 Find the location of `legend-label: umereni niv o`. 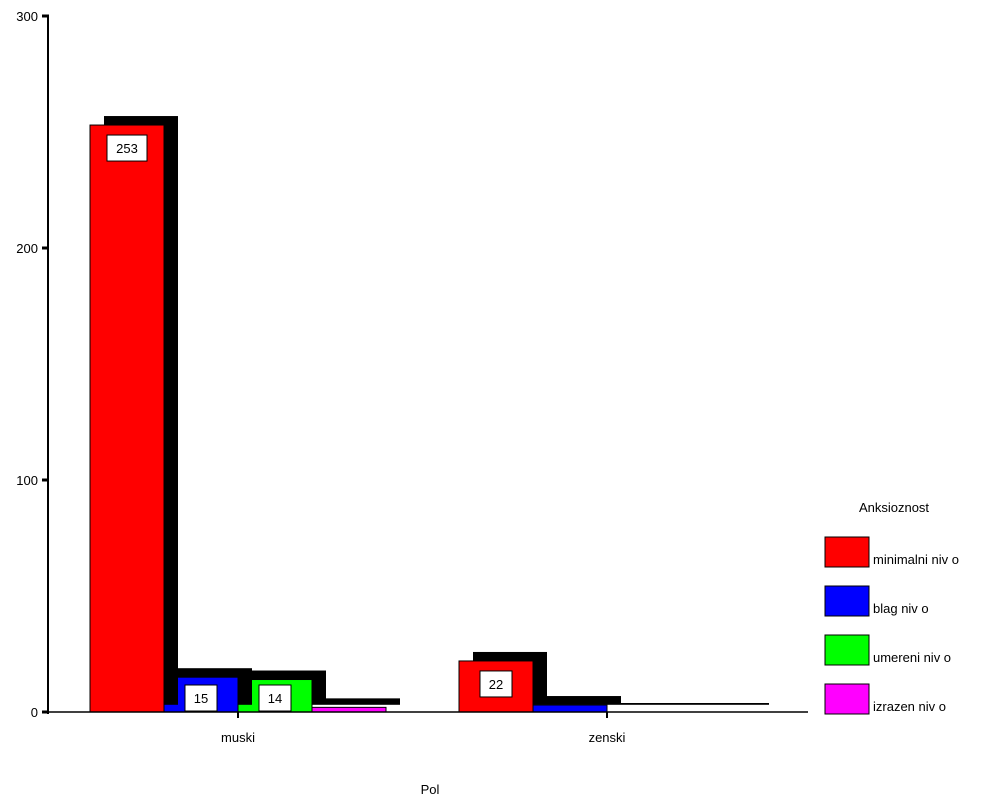

legend-label: umereni niv o is located at coordinates (912, 657).